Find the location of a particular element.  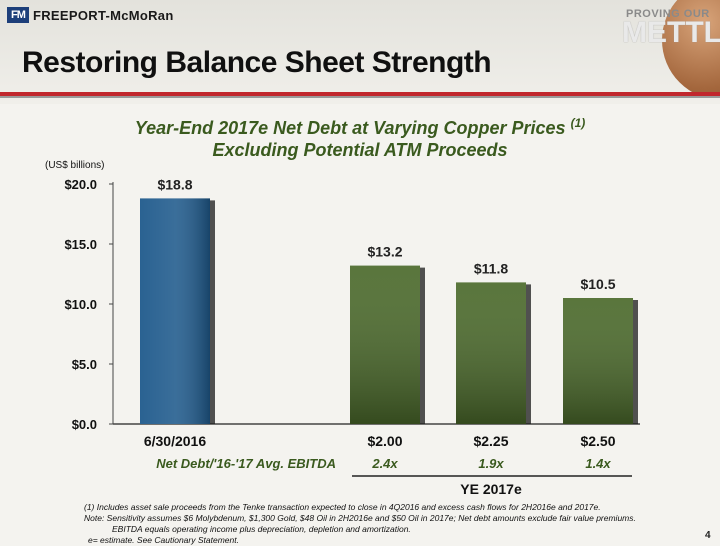

page-title: Restoring Balance Sheet Strength is located at coordinates (257, 62).